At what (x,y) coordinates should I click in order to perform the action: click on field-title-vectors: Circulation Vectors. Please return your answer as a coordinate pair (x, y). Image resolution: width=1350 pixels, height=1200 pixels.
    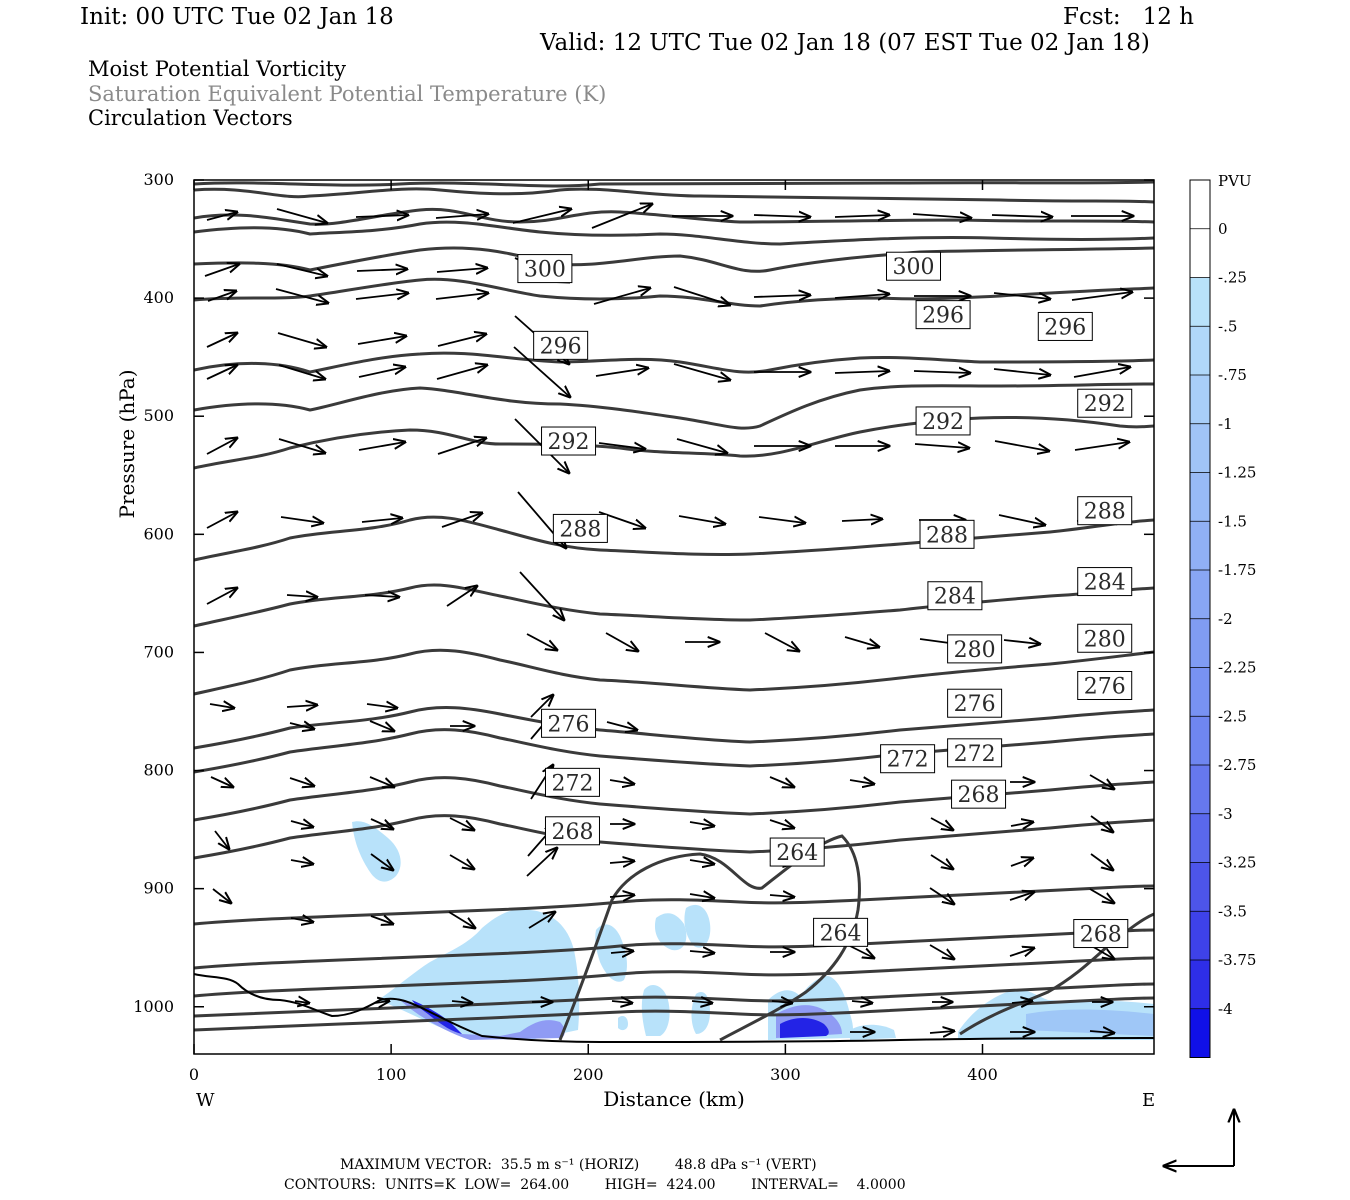
    Looking at the image, I should click on (190, 118).